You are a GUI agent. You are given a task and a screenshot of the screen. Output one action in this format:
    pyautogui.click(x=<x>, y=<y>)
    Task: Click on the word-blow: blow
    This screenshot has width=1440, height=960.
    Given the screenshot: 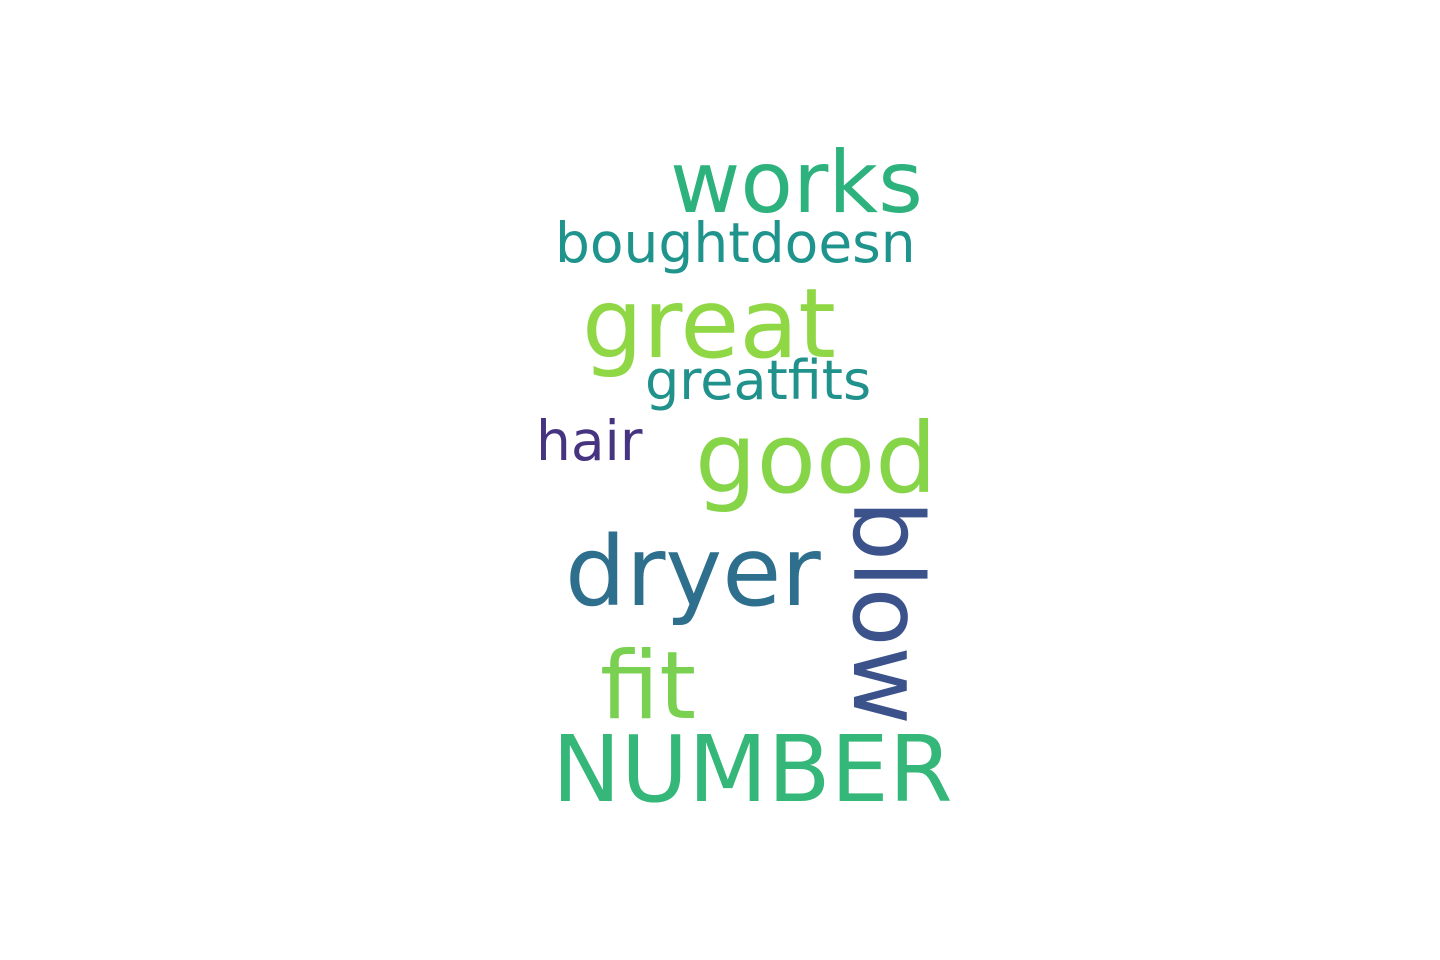 What is the action you would take?
    pyautogui.click(x=887, y=612)
    